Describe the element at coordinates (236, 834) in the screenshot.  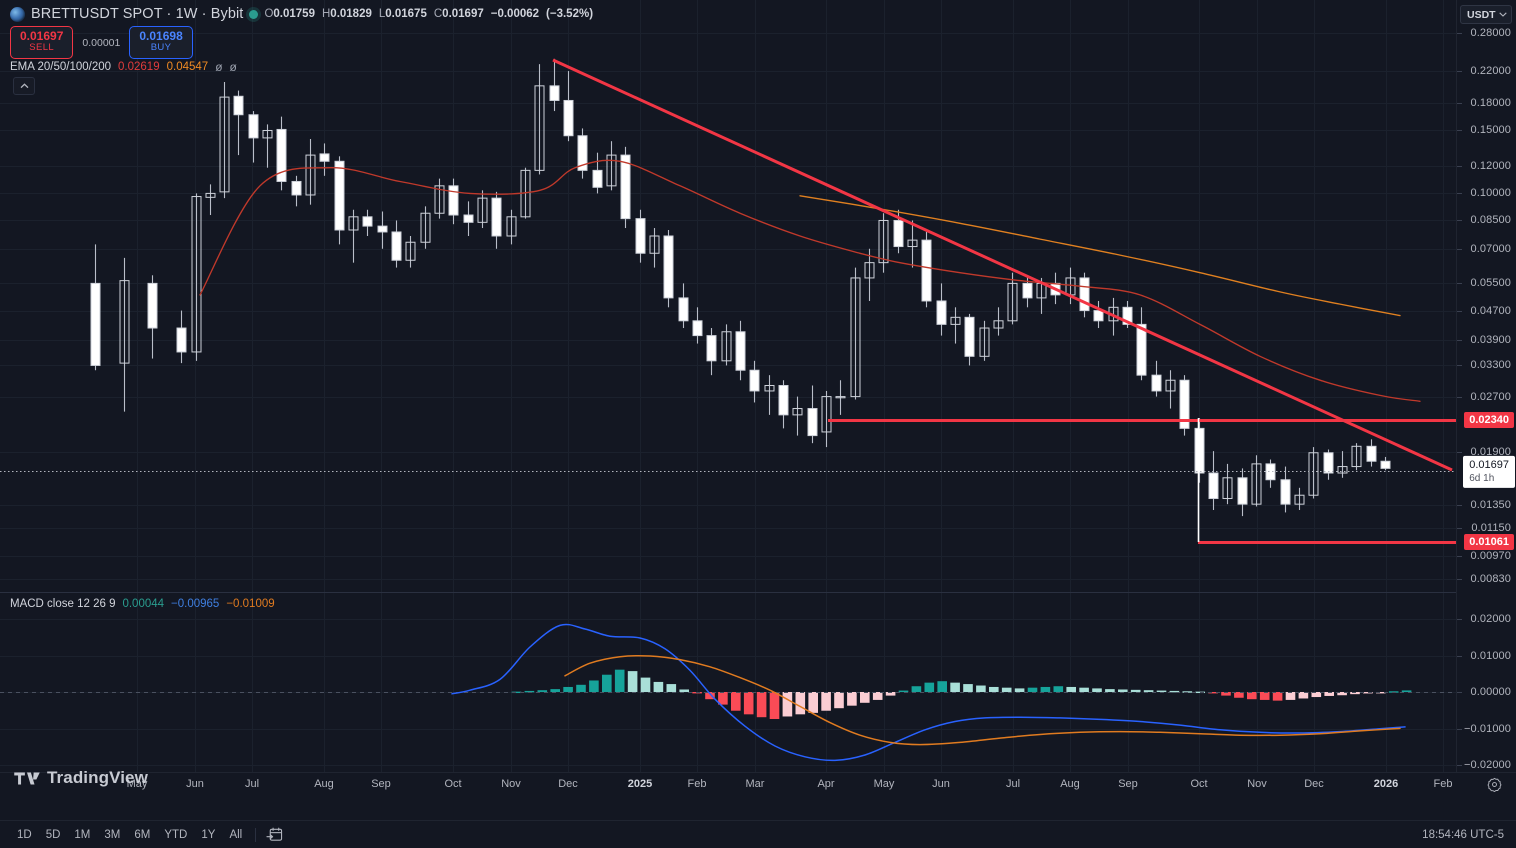
I see `timeframe-button-all: All` at that location.